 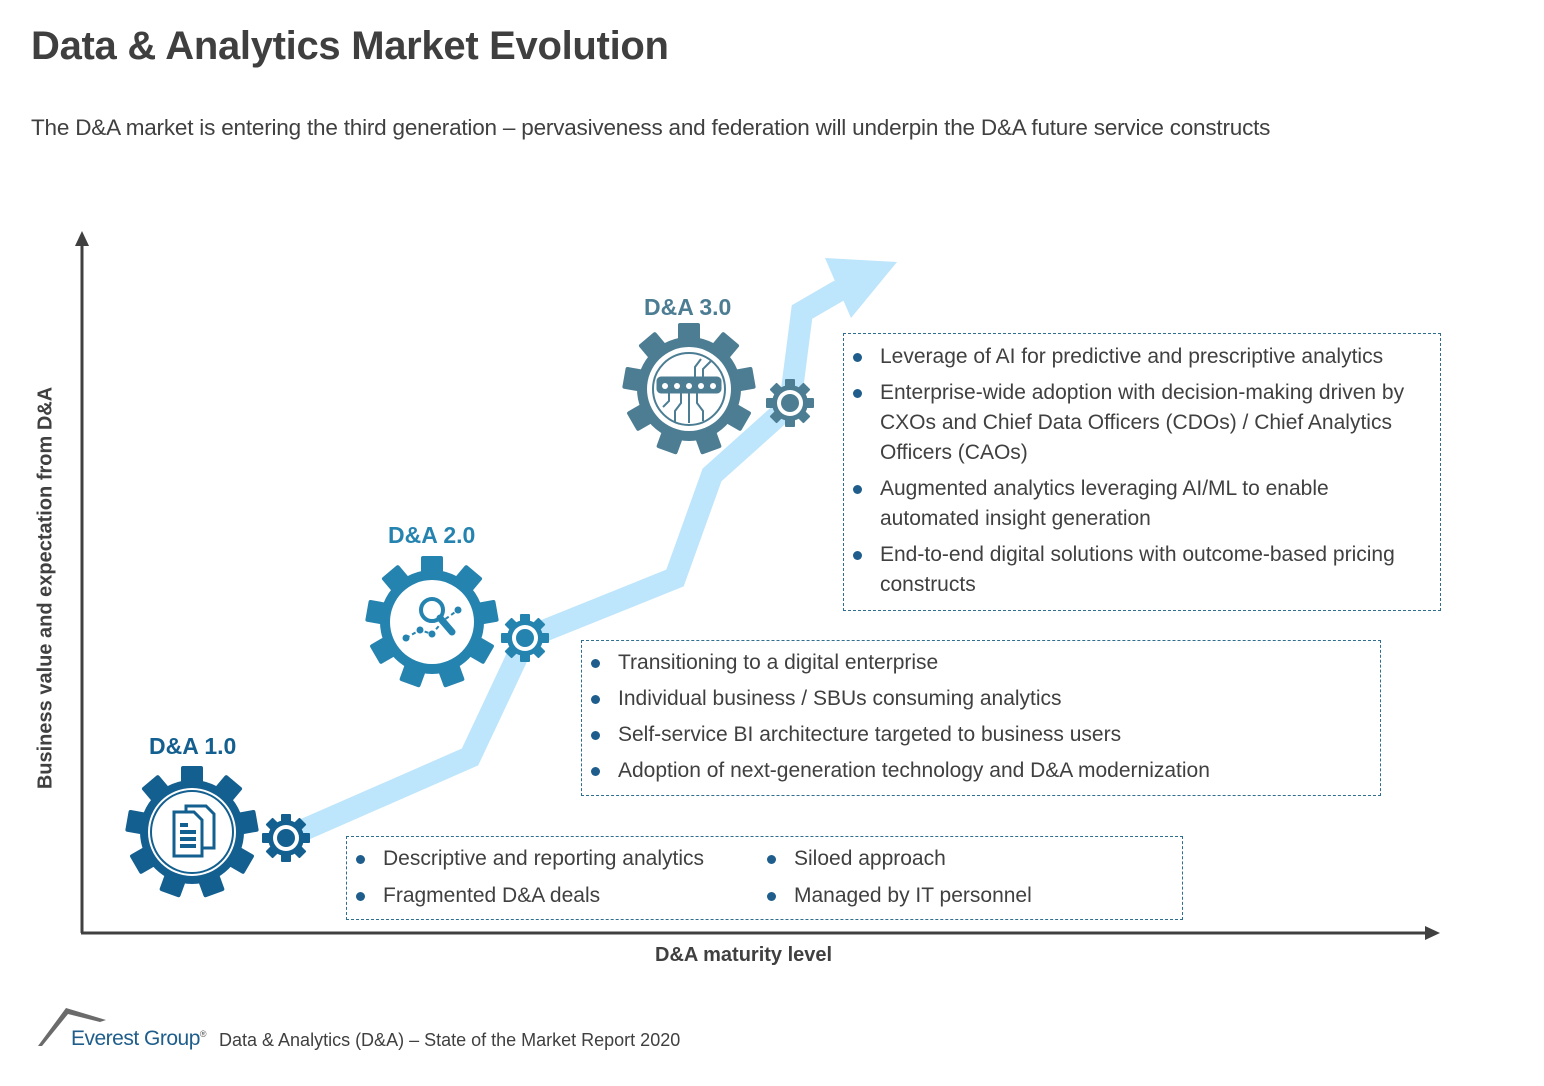 What do you see at coordinates (525, 638) in the screenshot?
I see `stage2-small-gear-icon` at bounding box center [525, 638].